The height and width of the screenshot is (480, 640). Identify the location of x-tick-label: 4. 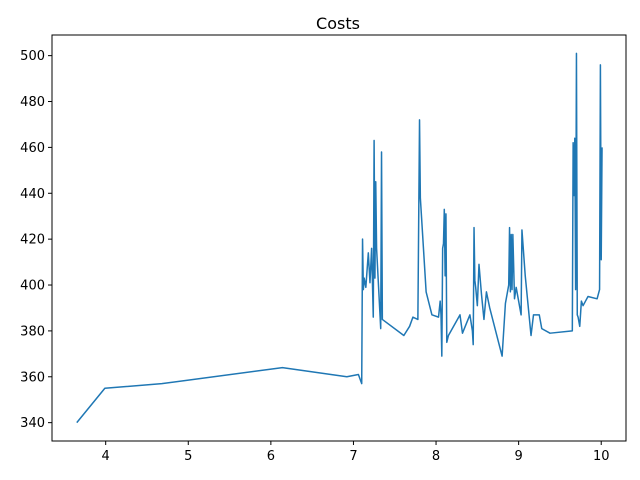
(106, 456).